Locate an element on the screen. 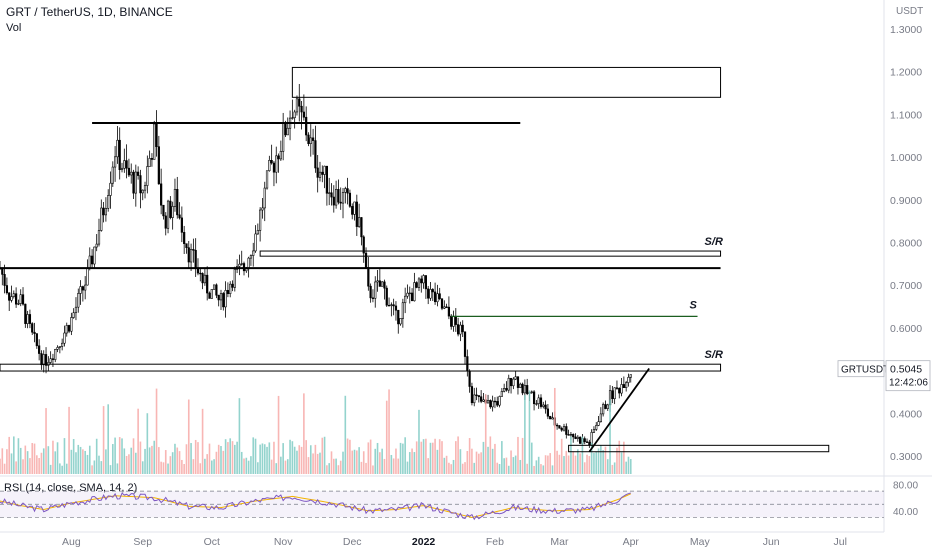 This screenshot has height=550, width=932. trendline is located at coordinates (619, 410).